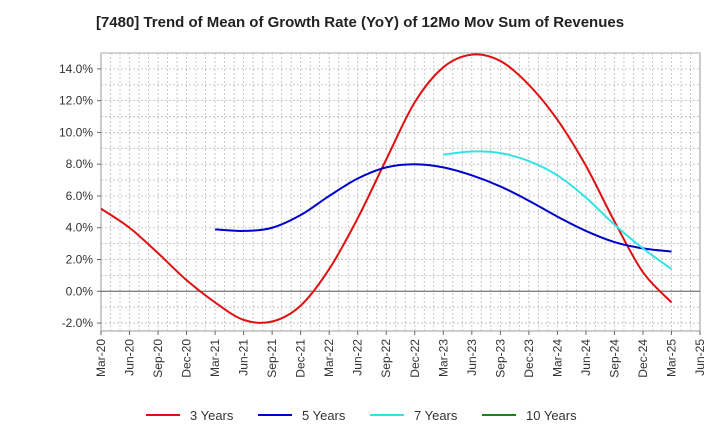  What do you see at coordinates (80, 228) in the screenshot?
I see `y-tick-label: 4.0%` at bounding box center [80, 228].